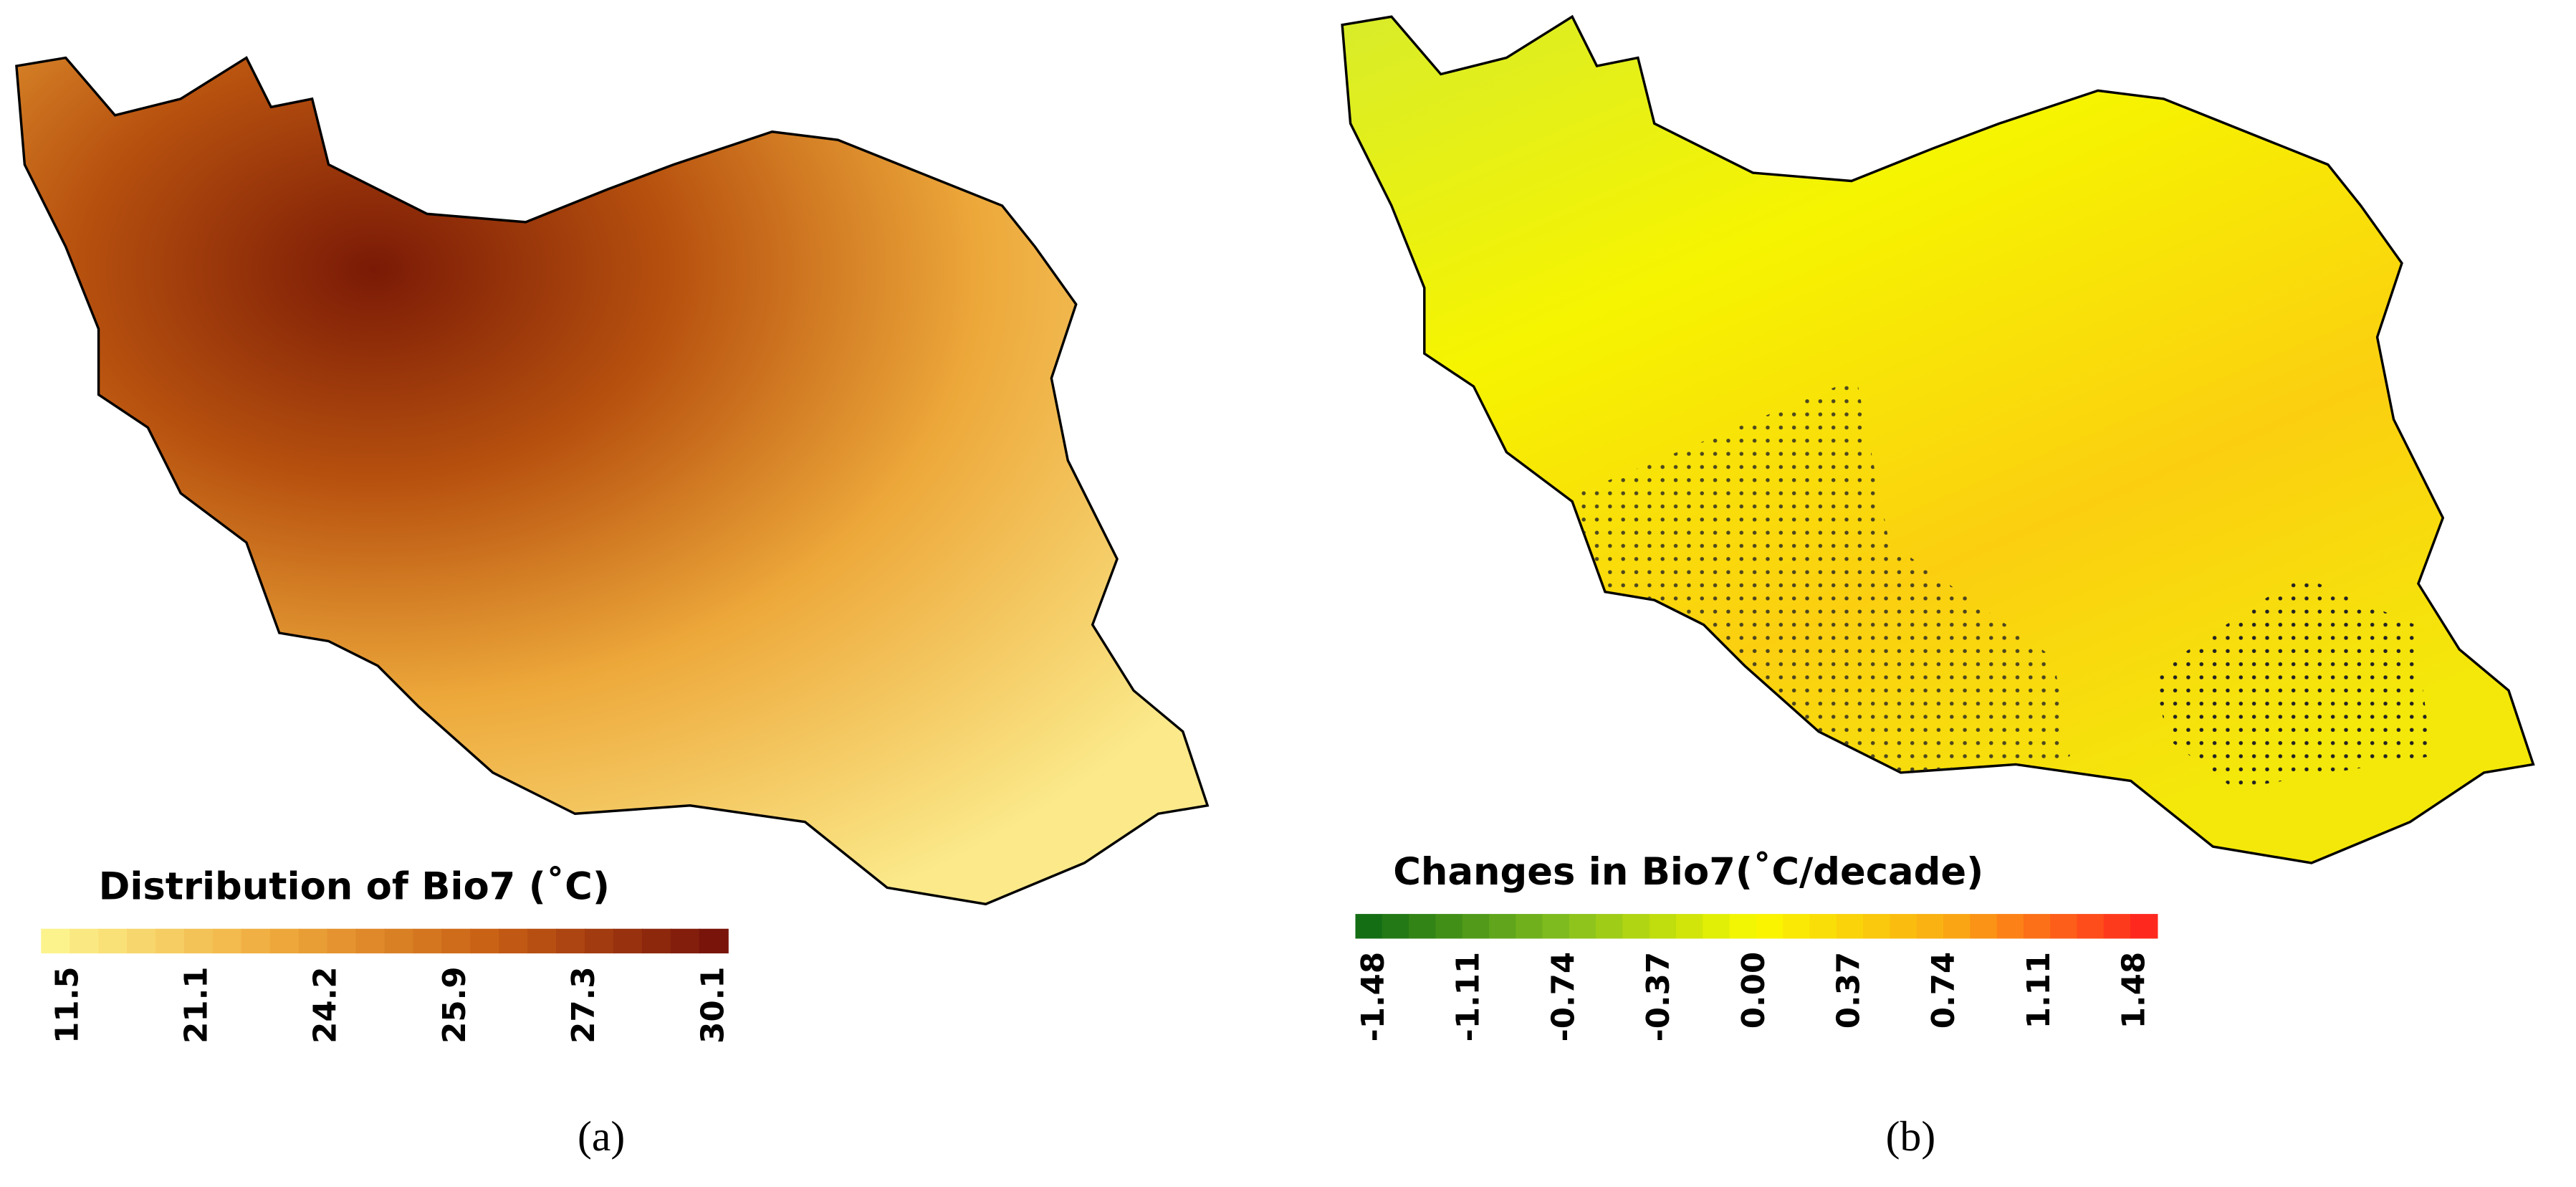 The height and width of the screenshot is (1187, 2576). What do you see at coordinates (326, 1004) in the screenshot?
I see `colorbar-tick-label: 24.2` at bounding box center [326, 1004].